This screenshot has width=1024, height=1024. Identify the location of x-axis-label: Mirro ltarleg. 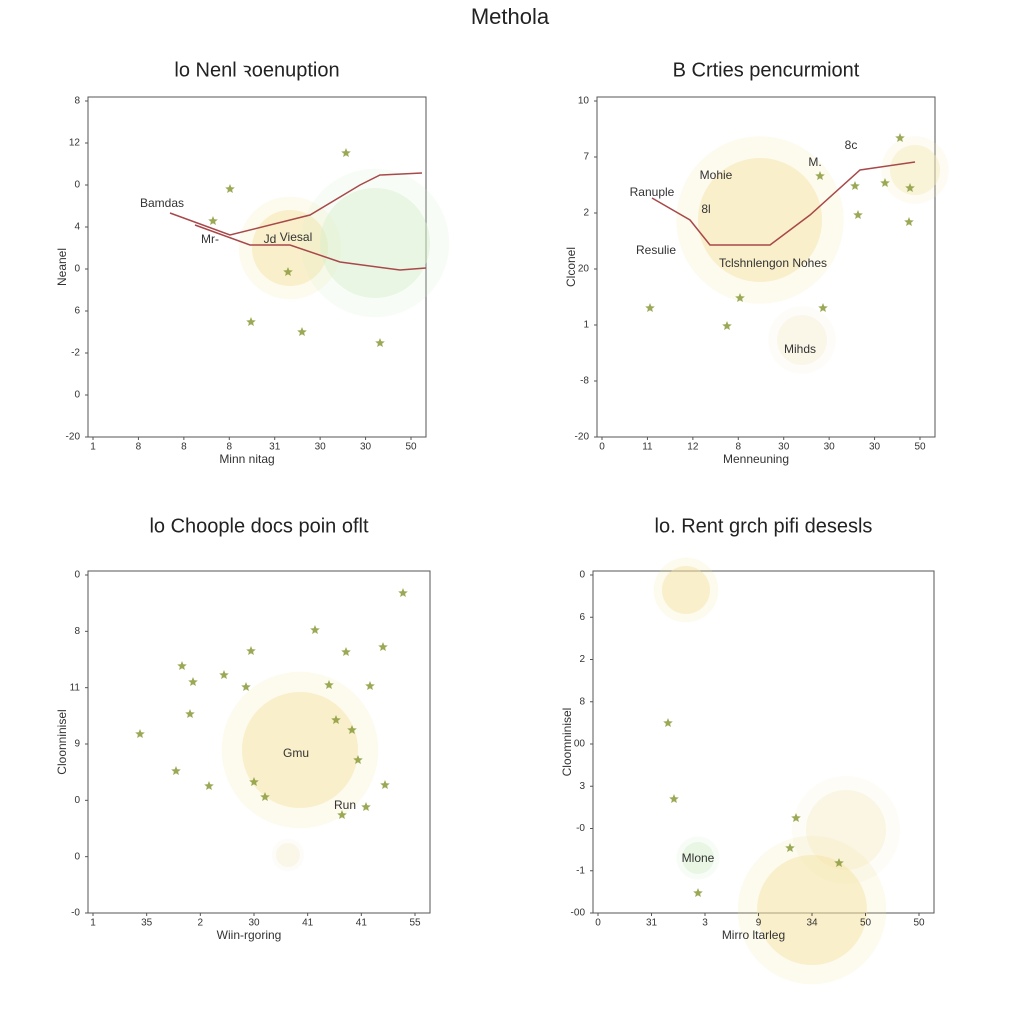
(753, 935).